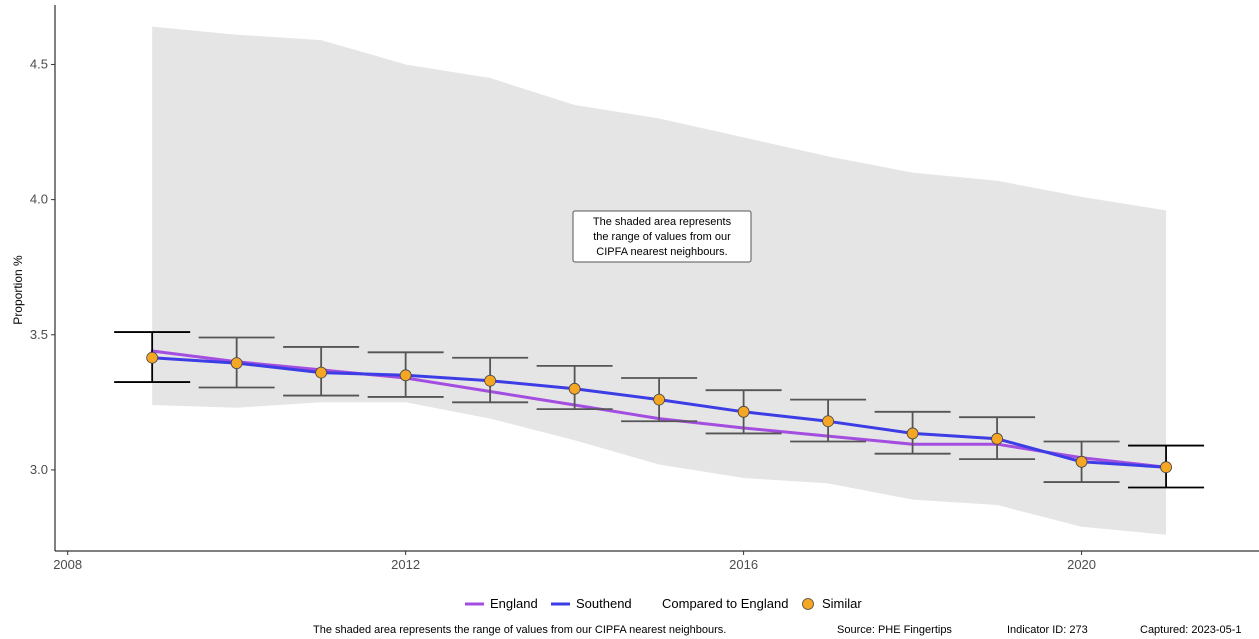 This screenshot has width=1259, height=639. I want to click on caption-captured: Captured: 2023-05-1, so click(1191, 630).